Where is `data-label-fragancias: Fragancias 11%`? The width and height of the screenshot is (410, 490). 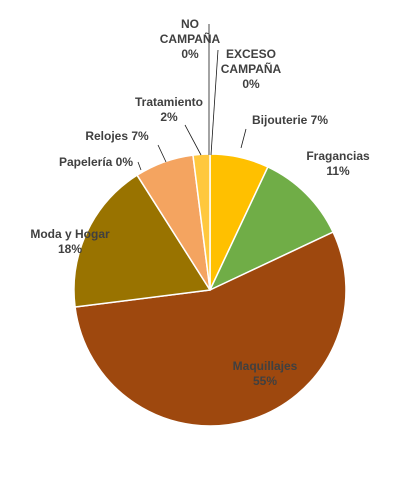
data-label-fragancias: Fragancias 11% is located at coordinates (338, 163).